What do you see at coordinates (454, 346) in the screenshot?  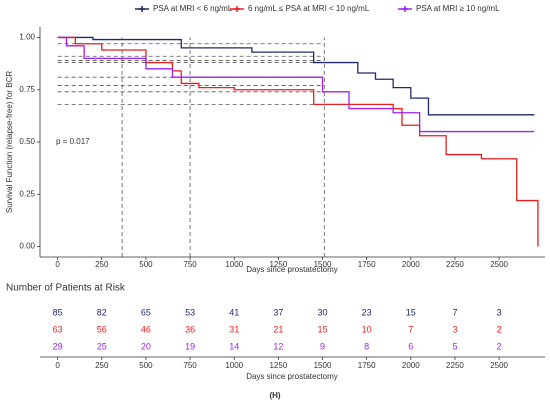 I see `risk-count: 5` at bounding box center [454, 346].